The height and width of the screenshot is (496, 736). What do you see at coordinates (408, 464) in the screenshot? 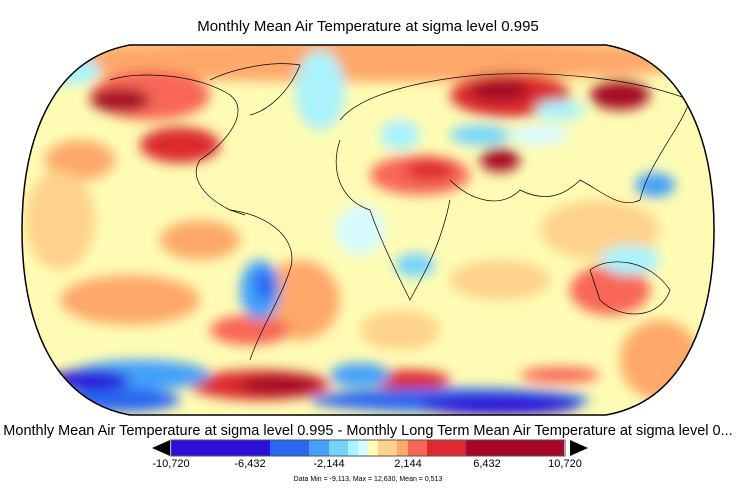
I see `colorbar-tick-label: 2,144` at bounding box center [408, 464].